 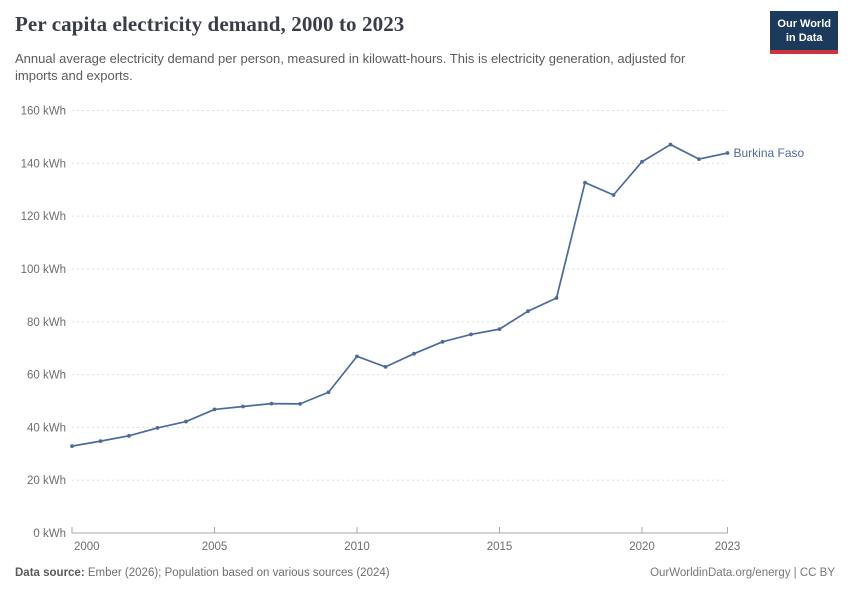 I want to click on y-axis-tick-label: 0 kWh, so click(x=49, y=534).